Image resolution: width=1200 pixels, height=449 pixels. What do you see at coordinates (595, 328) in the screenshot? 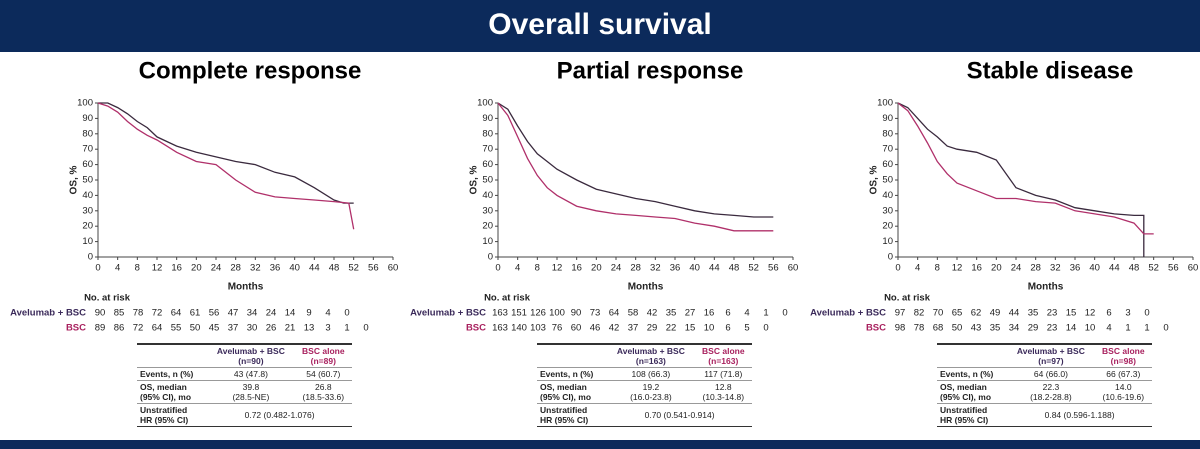
I see `risk-count: 46` at bounding box center [595, 328].